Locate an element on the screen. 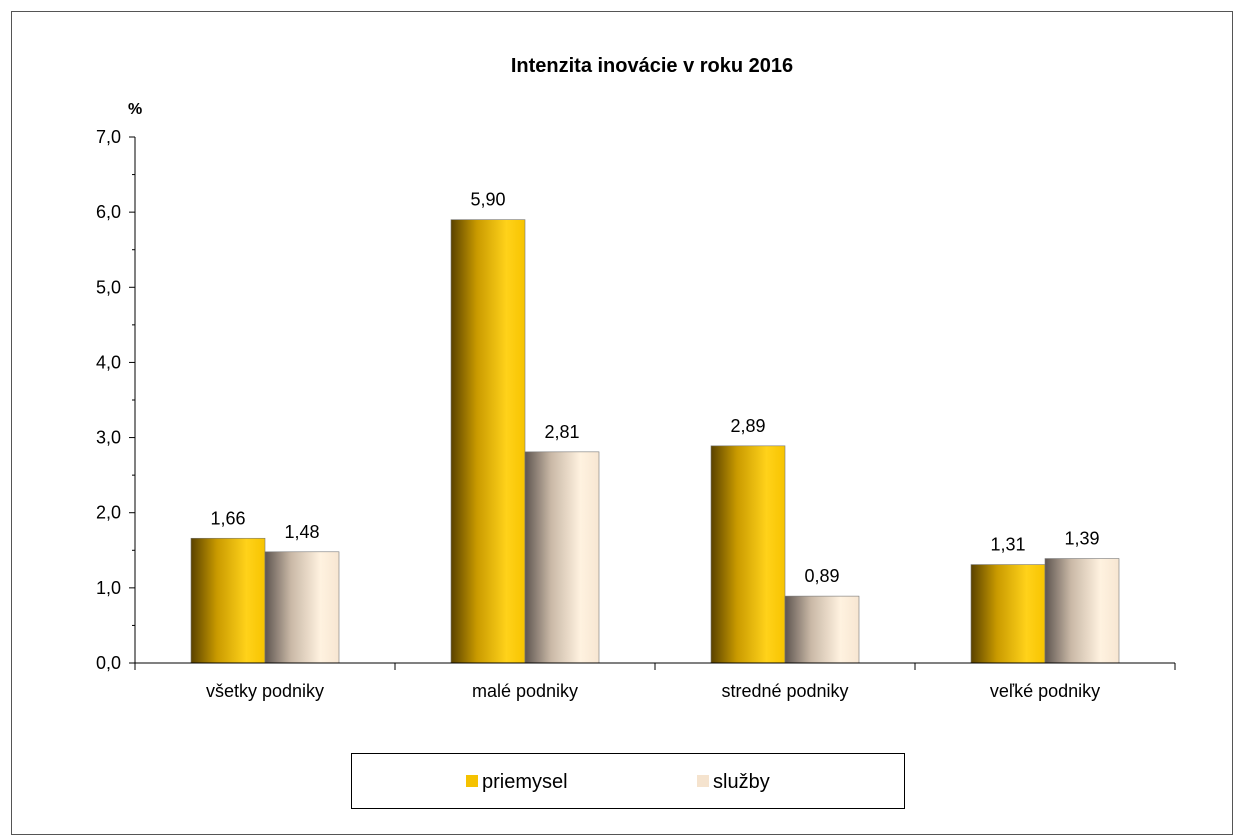 The height and width of the screenshot is (838, 1245). chart-title: Intenzita inovácie v roku 2016 is located at coordinates (652, 66).